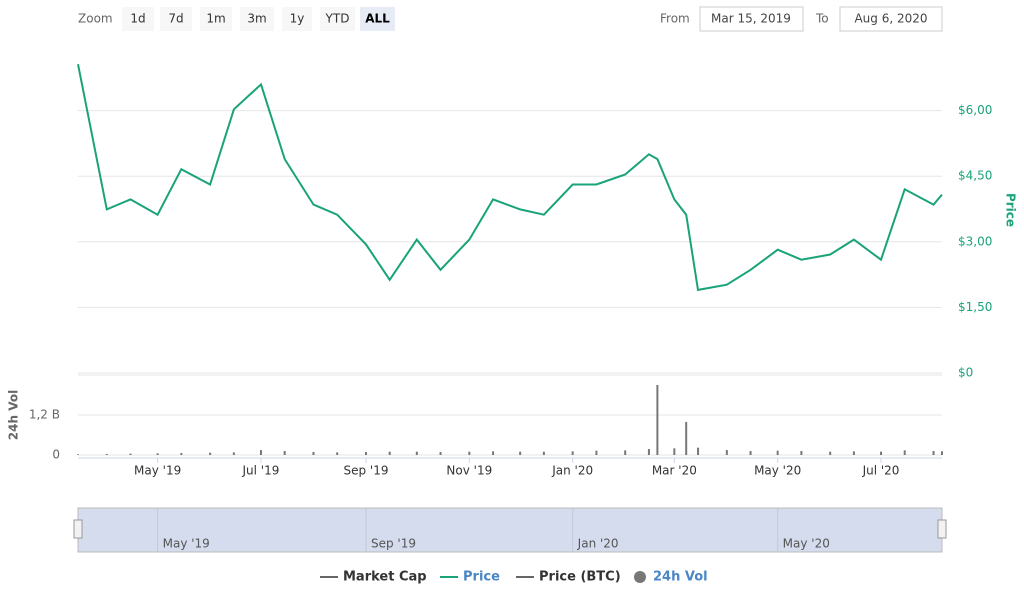 The image size is (1024, 590). What do you see at coordinates (385, 577) in the screenshot?
I see `legend-label: Market Cap` at bounding box center [385, 577].